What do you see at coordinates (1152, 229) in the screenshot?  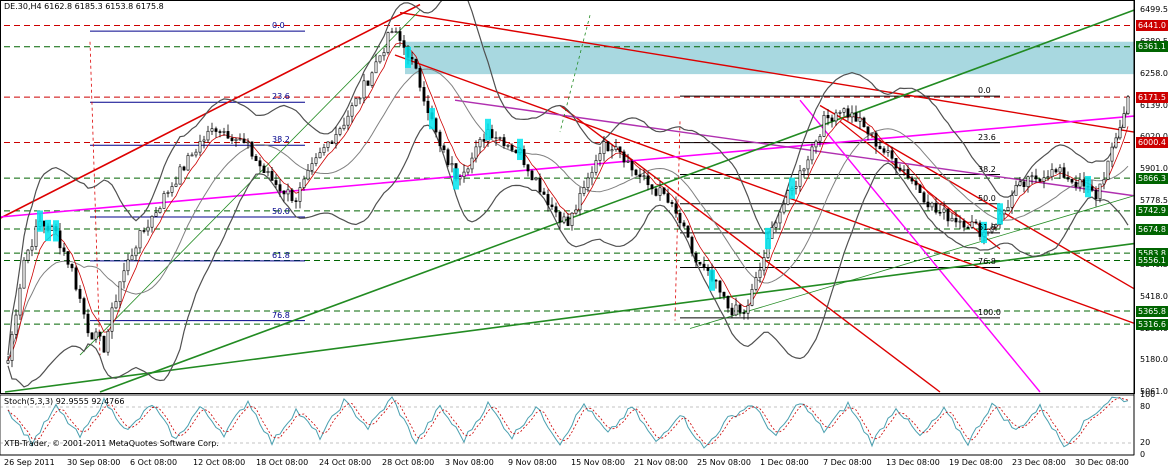 I see `price-level-badge: 5674.8` at bounding box center [1152, 229].